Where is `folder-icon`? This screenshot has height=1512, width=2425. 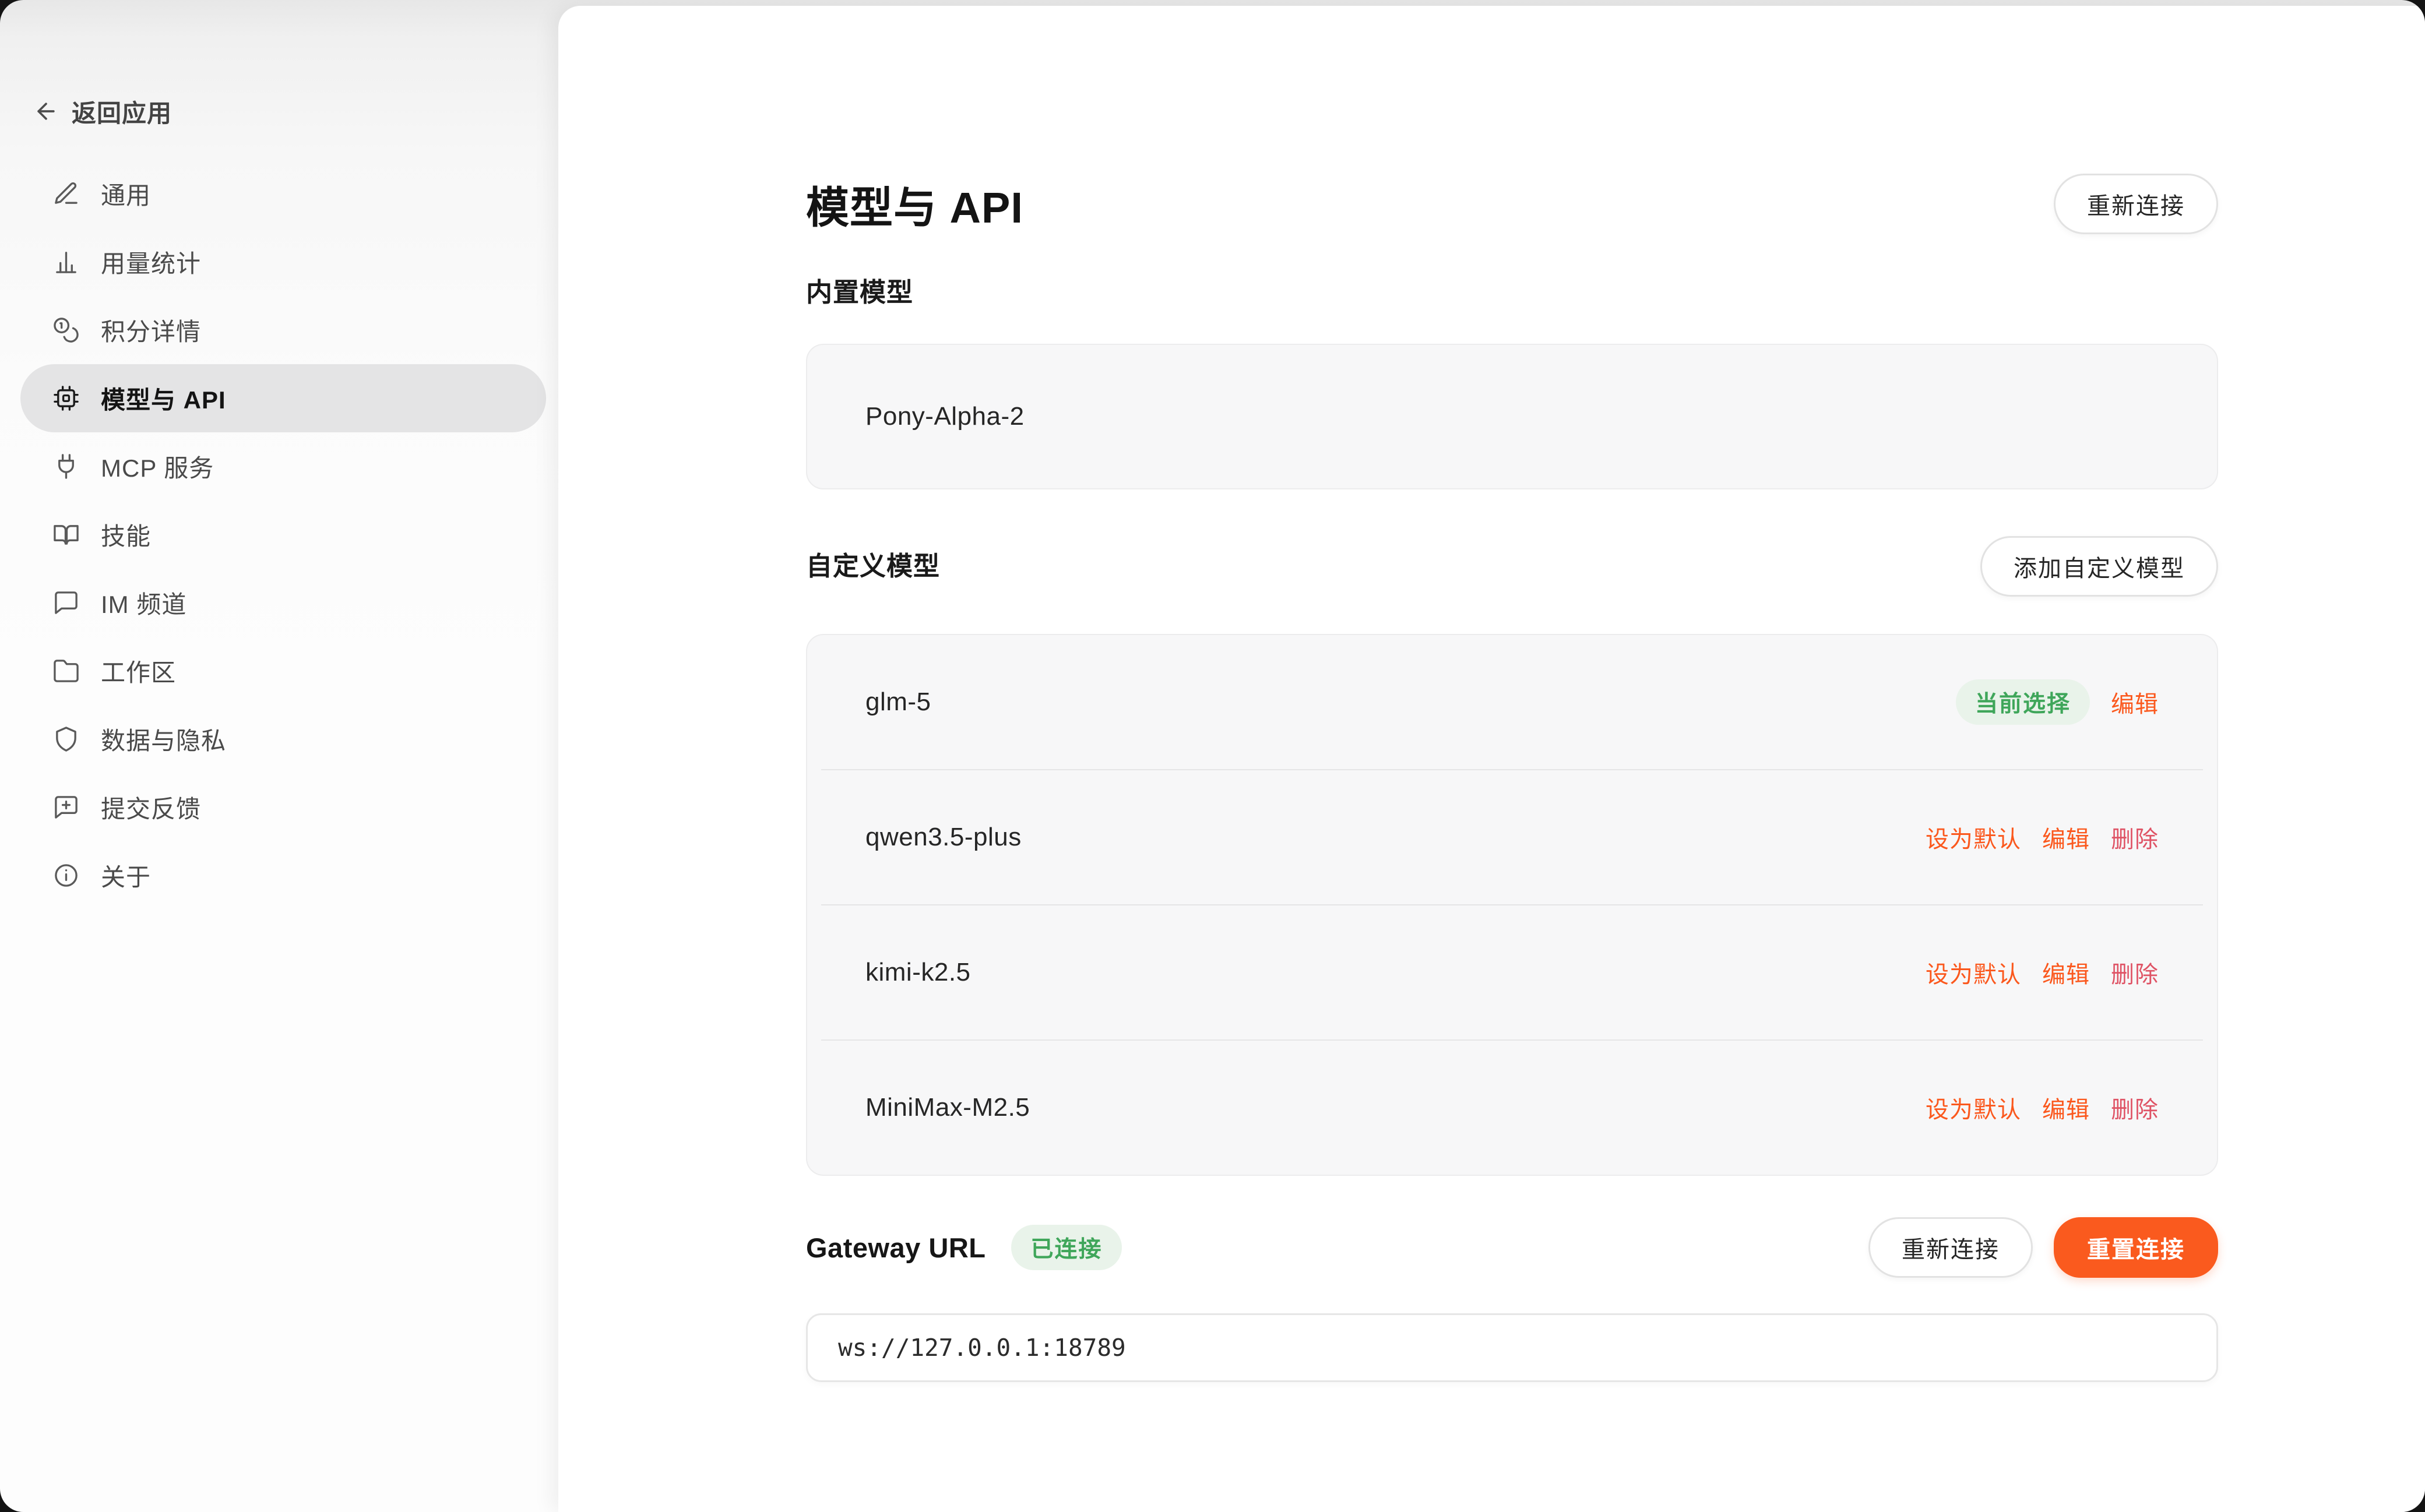
folder-icon is located at coordinates (66, 671).